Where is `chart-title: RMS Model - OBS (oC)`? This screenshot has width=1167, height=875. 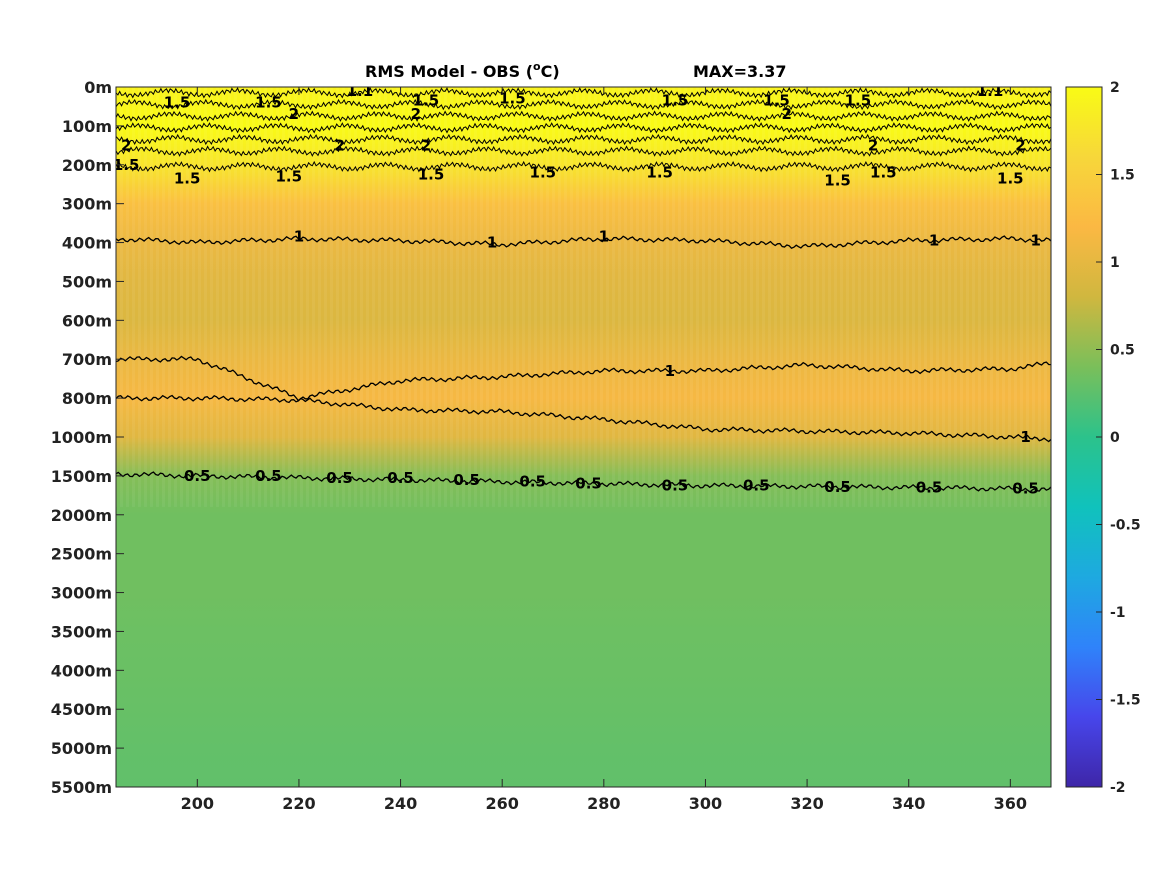 chart-title: RMS Model - OBS (oC) is located at coordinates (462, 70).